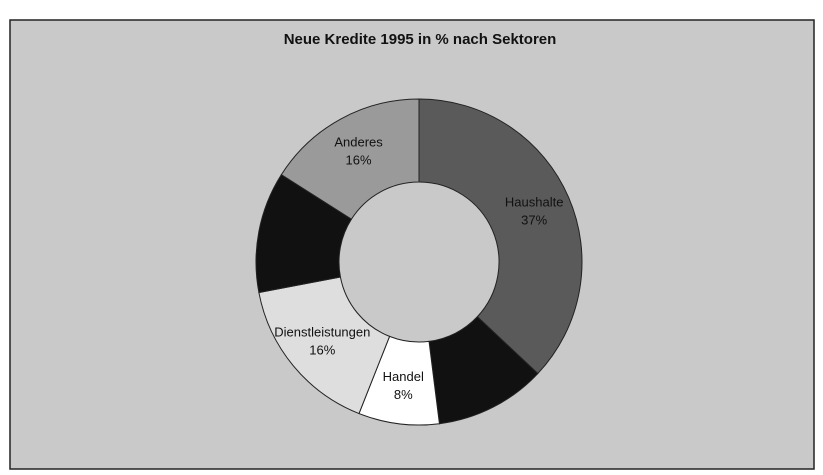 The width and height of the screenshot is (823, 475). What do you see at coordinates (403, 376) in the screenshot?
I see `segment-label: Handel` at bounding box center [403, 376].